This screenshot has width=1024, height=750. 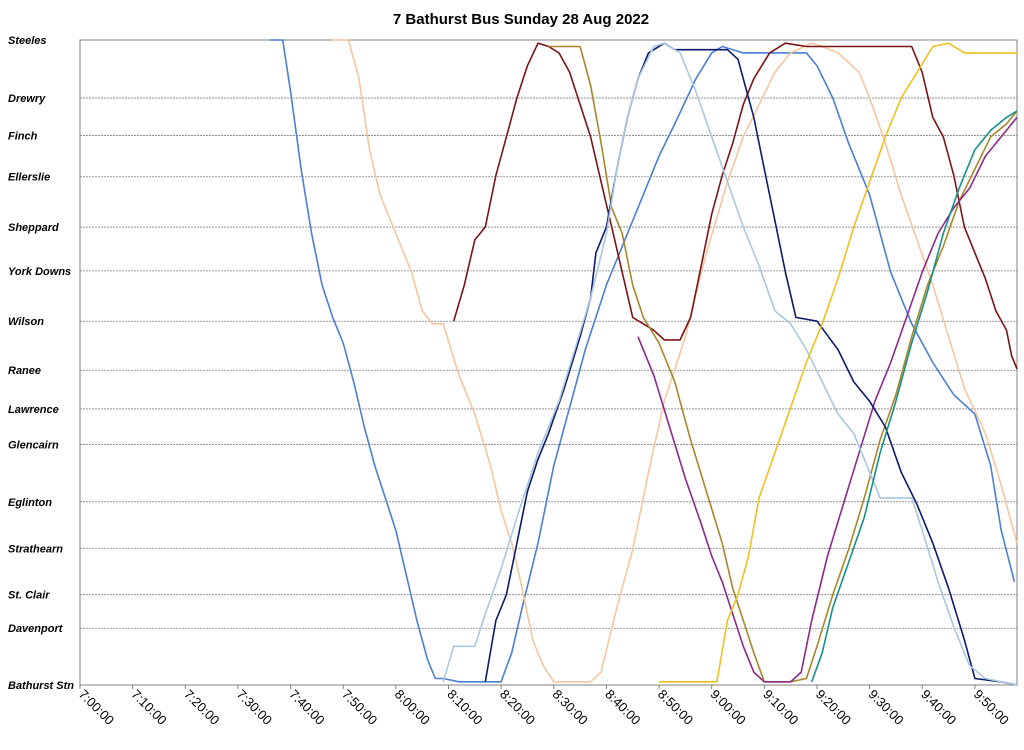 What do you see at coordinates (39, 272) in the screenshot?
I see `stop-label: York Downs` at bounding box center [39, 272].